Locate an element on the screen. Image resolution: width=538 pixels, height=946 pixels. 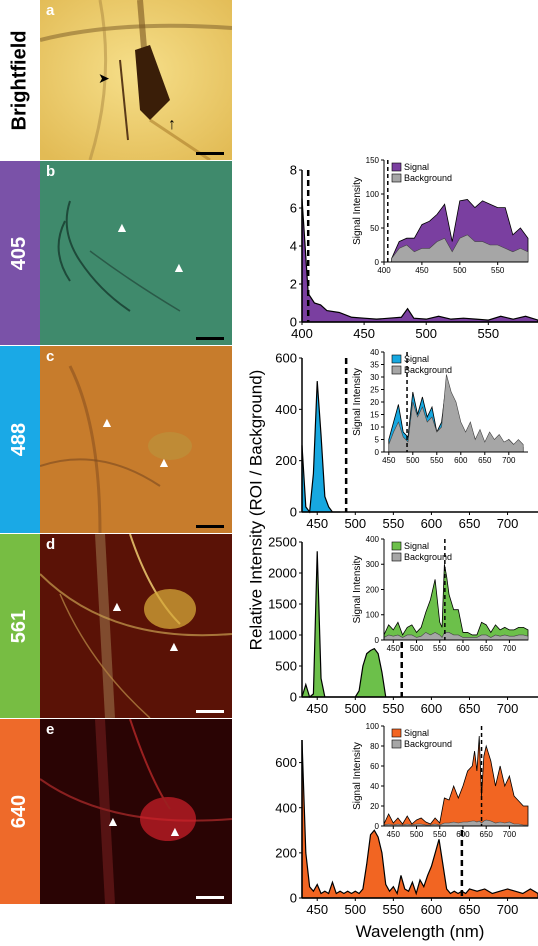
y-tick-label: 2000 is located at coordinates (282, 573).